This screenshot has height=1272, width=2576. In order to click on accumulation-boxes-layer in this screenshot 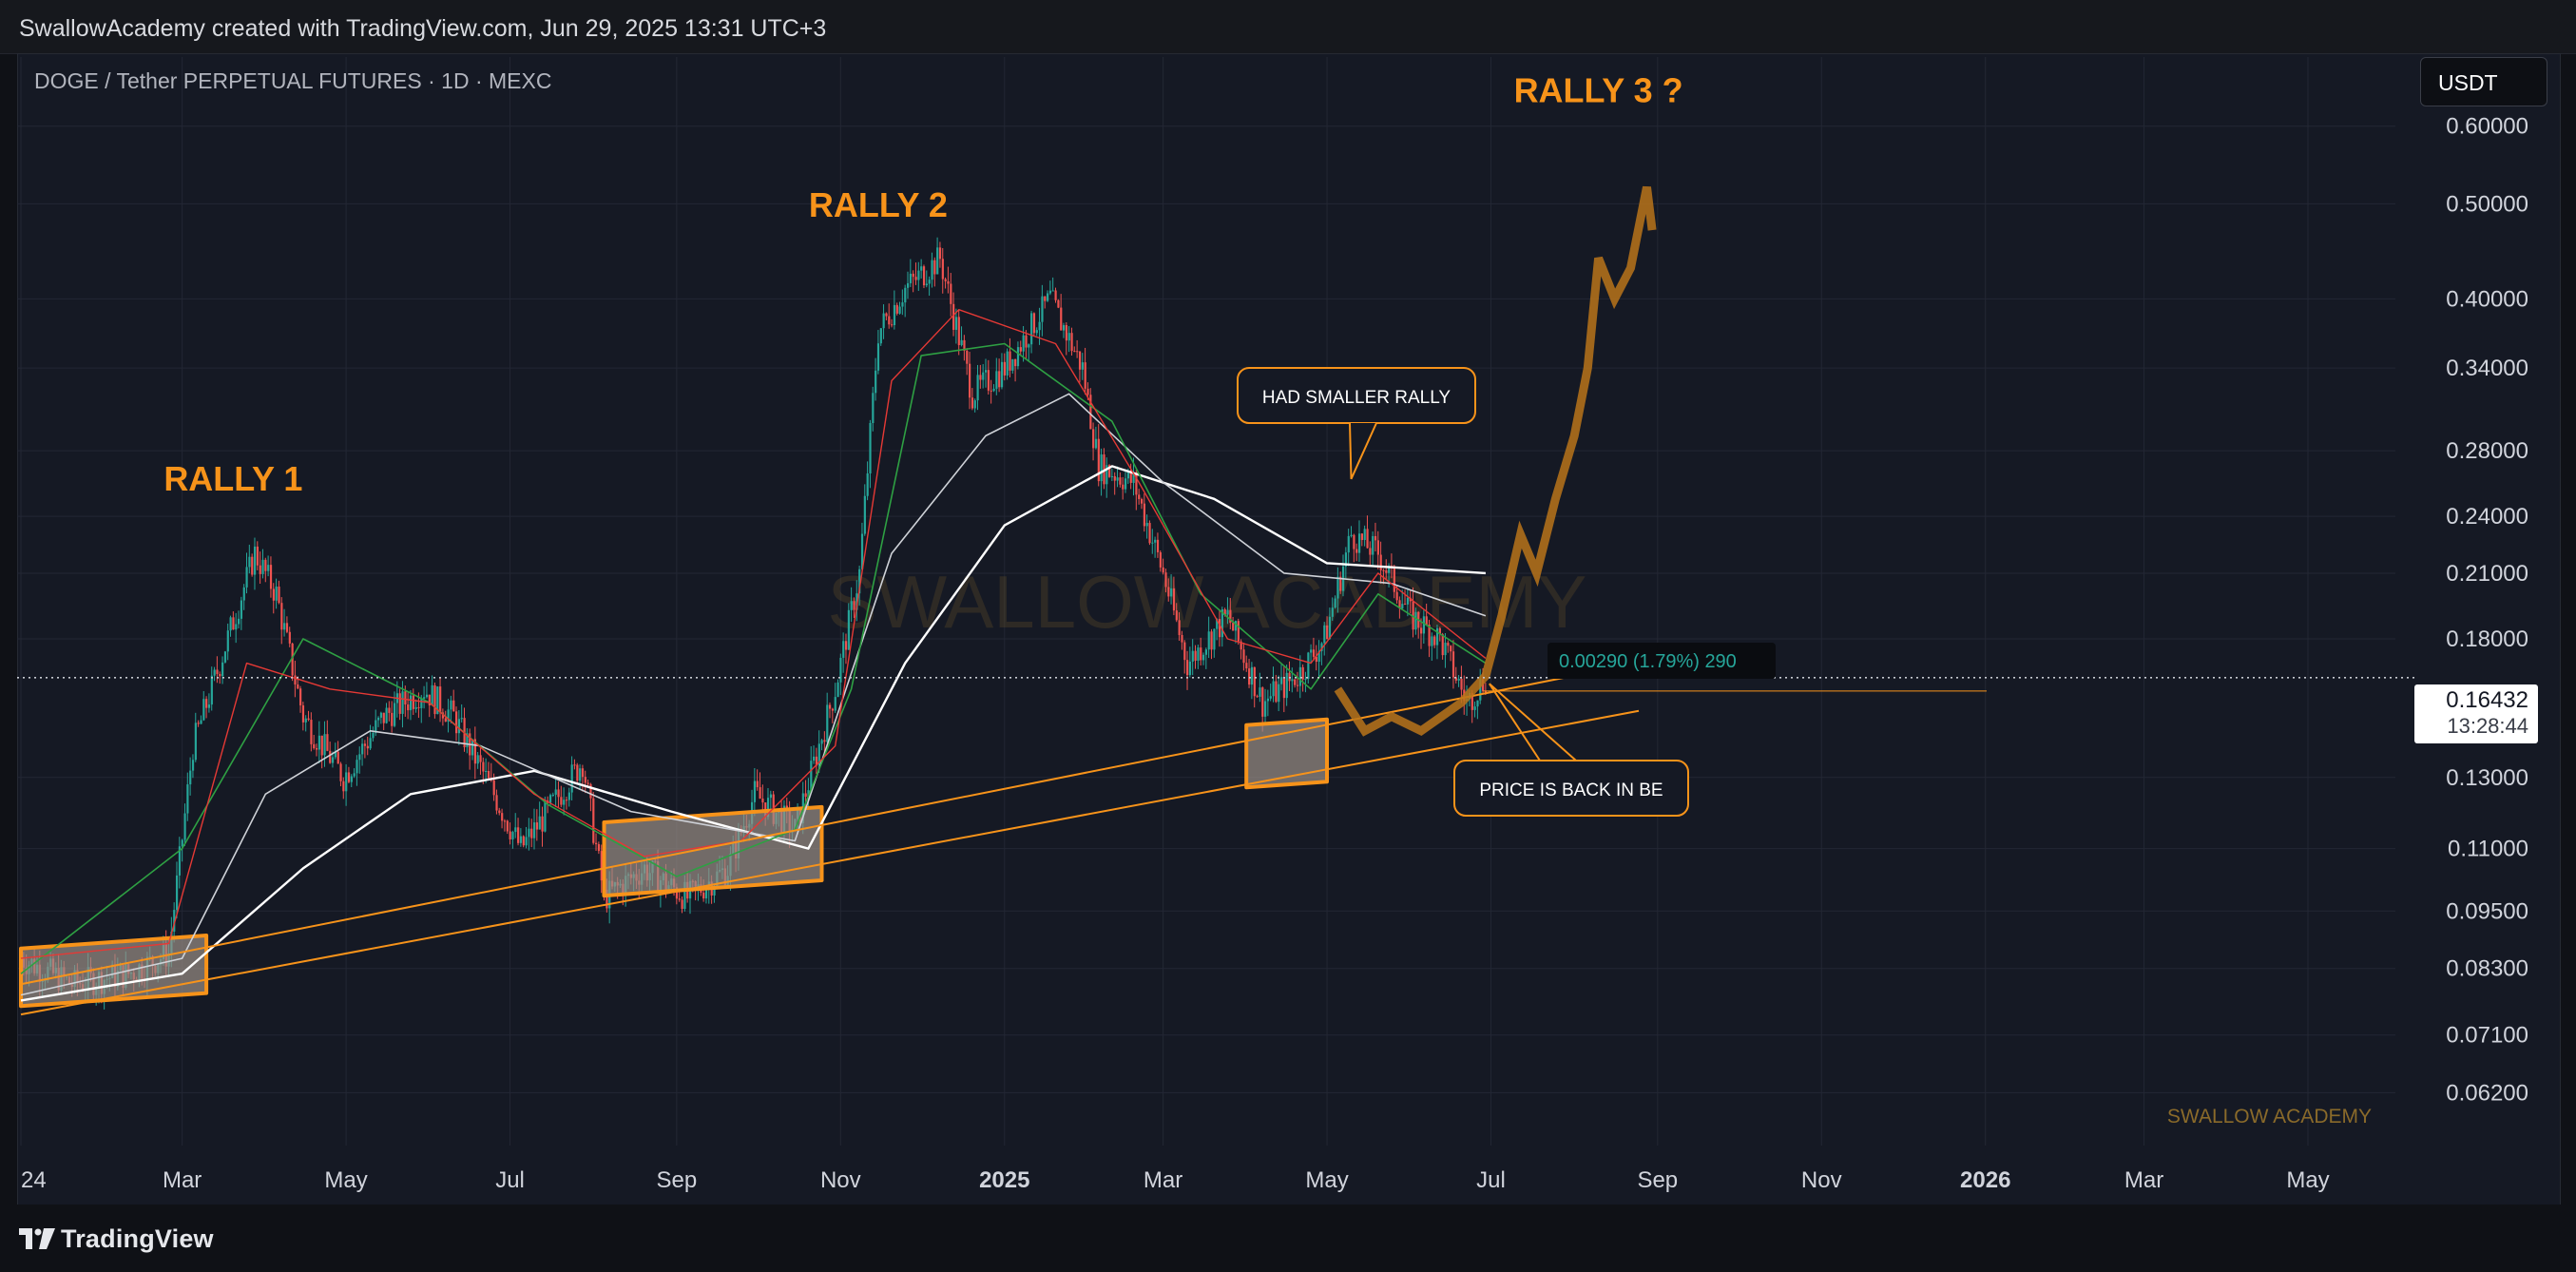, I will do `click(674, 863)`.